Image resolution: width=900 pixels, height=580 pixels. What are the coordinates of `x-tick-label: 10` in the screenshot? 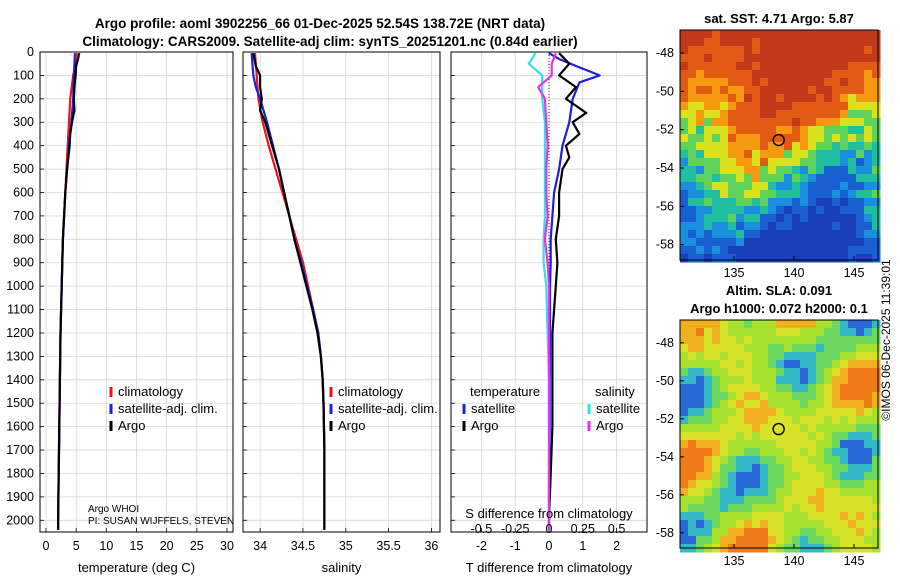 It's located at (106, 546).